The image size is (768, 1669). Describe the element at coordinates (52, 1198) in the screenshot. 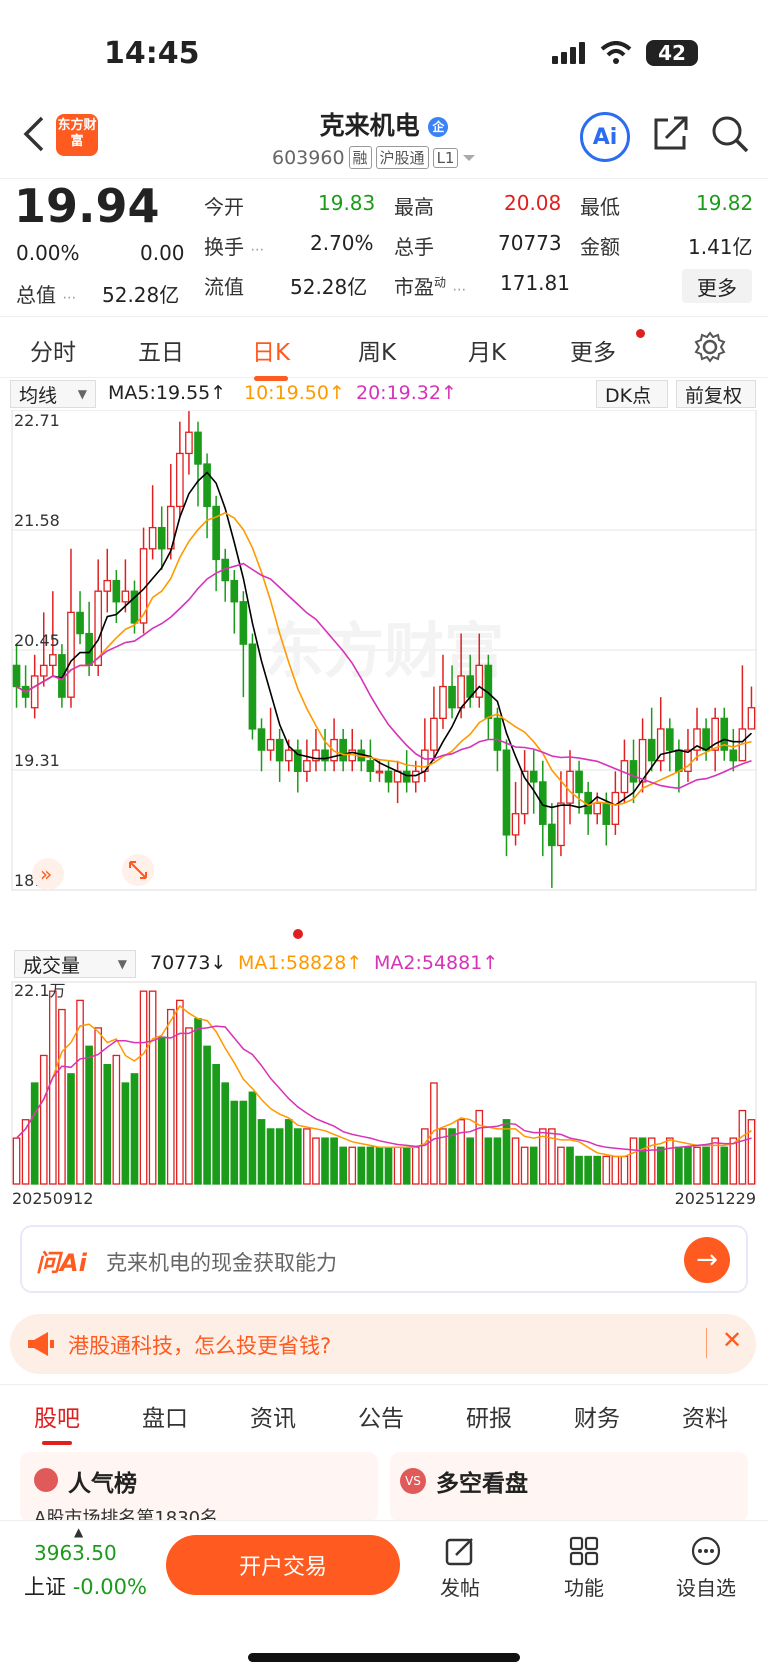

I see `x-axis-start: 20250912` at that location.